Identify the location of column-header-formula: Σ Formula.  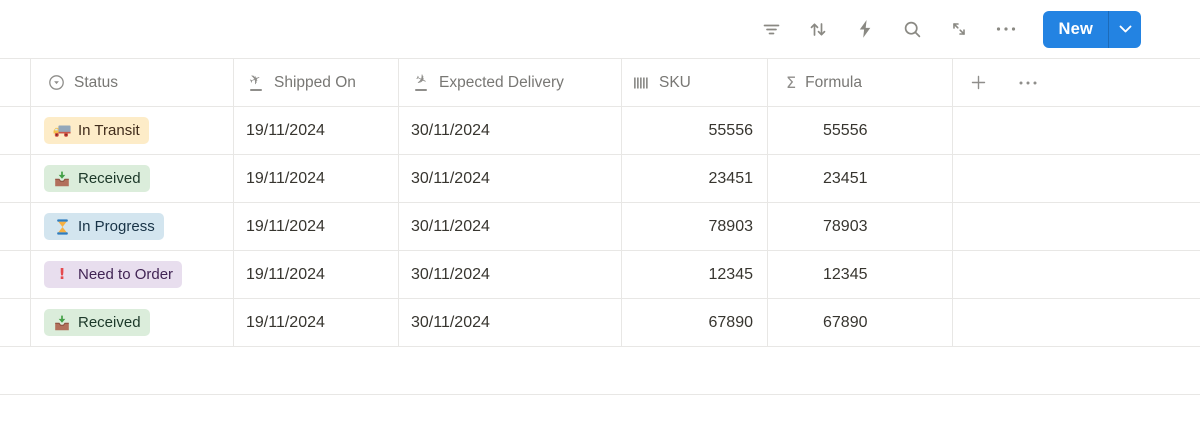
(860, 82).